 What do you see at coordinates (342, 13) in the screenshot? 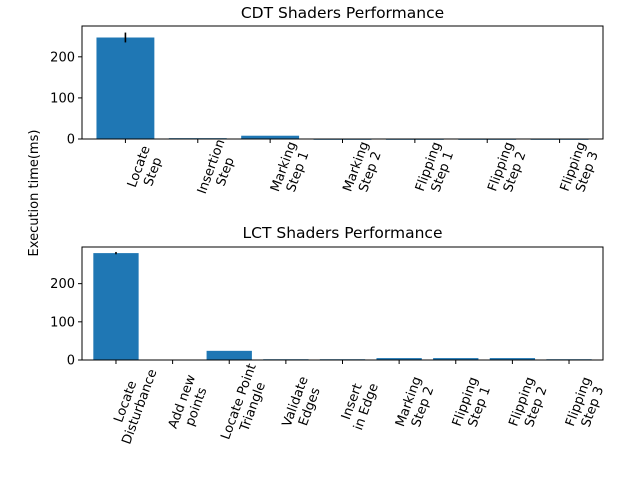
I see `chart-title: CDT Shaders Performance` at bounding box center [342, 13].